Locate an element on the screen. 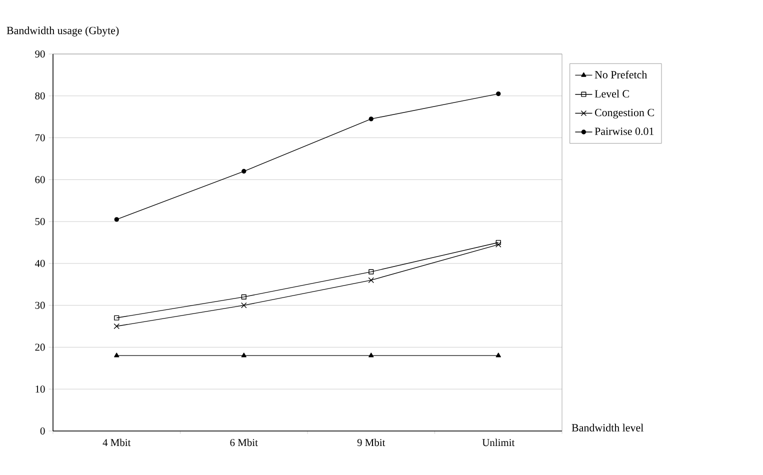 The image size is (763, 475). y-tick-label: 60 is located at coordinates (40, 180).